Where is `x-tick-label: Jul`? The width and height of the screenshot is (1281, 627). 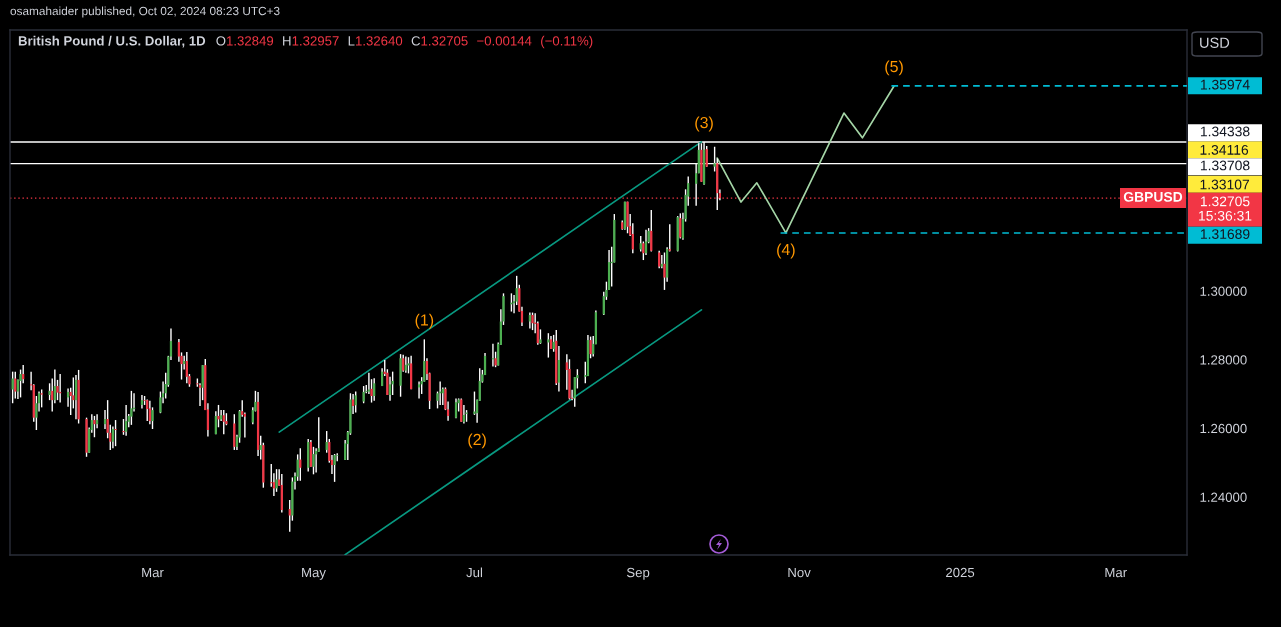
x-tick-label: Jul is located at coordinates (474, 572).